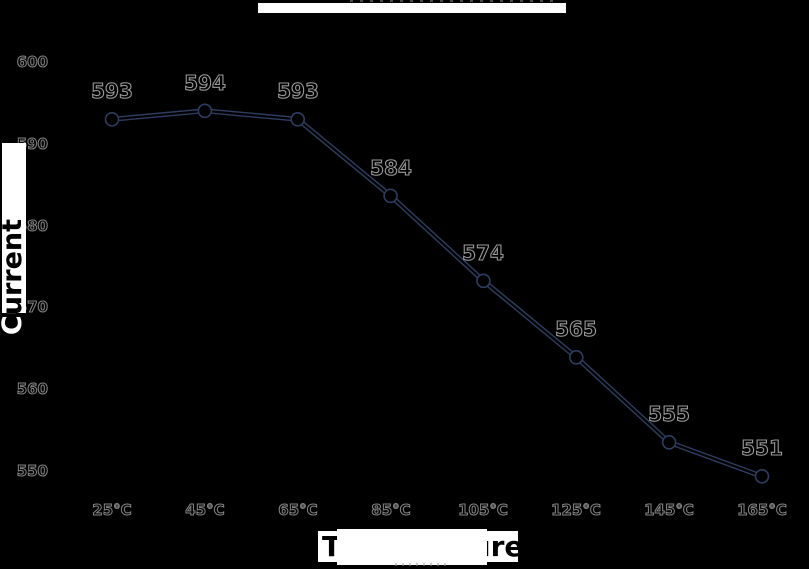  What do you see at coordinates (762, 510) in the screenshot?
I see `x-tick-label: 165°C` at bounding box center [762, 510].